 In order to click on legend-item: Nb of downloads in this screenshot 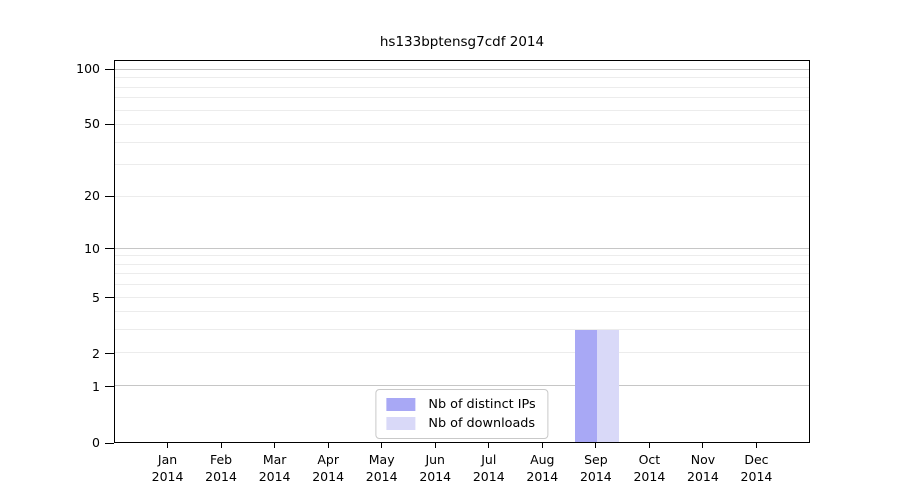, I will do `click(460, 423)`.